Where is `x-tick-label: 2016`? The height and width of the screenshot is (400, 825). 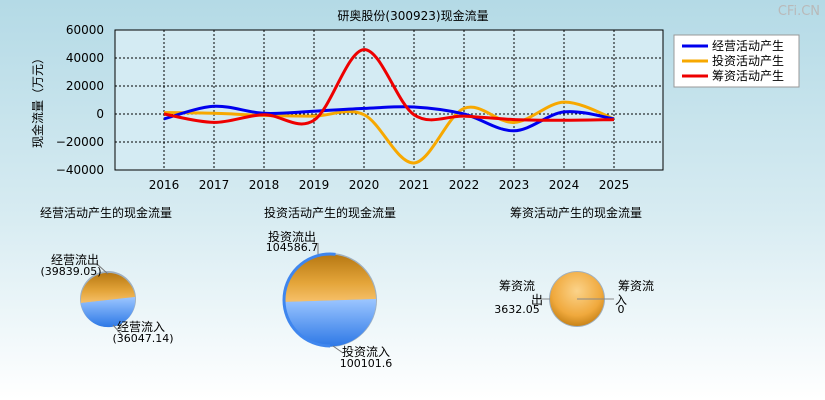
x-tick-label: 2016 is located at coordinates (164, 185).